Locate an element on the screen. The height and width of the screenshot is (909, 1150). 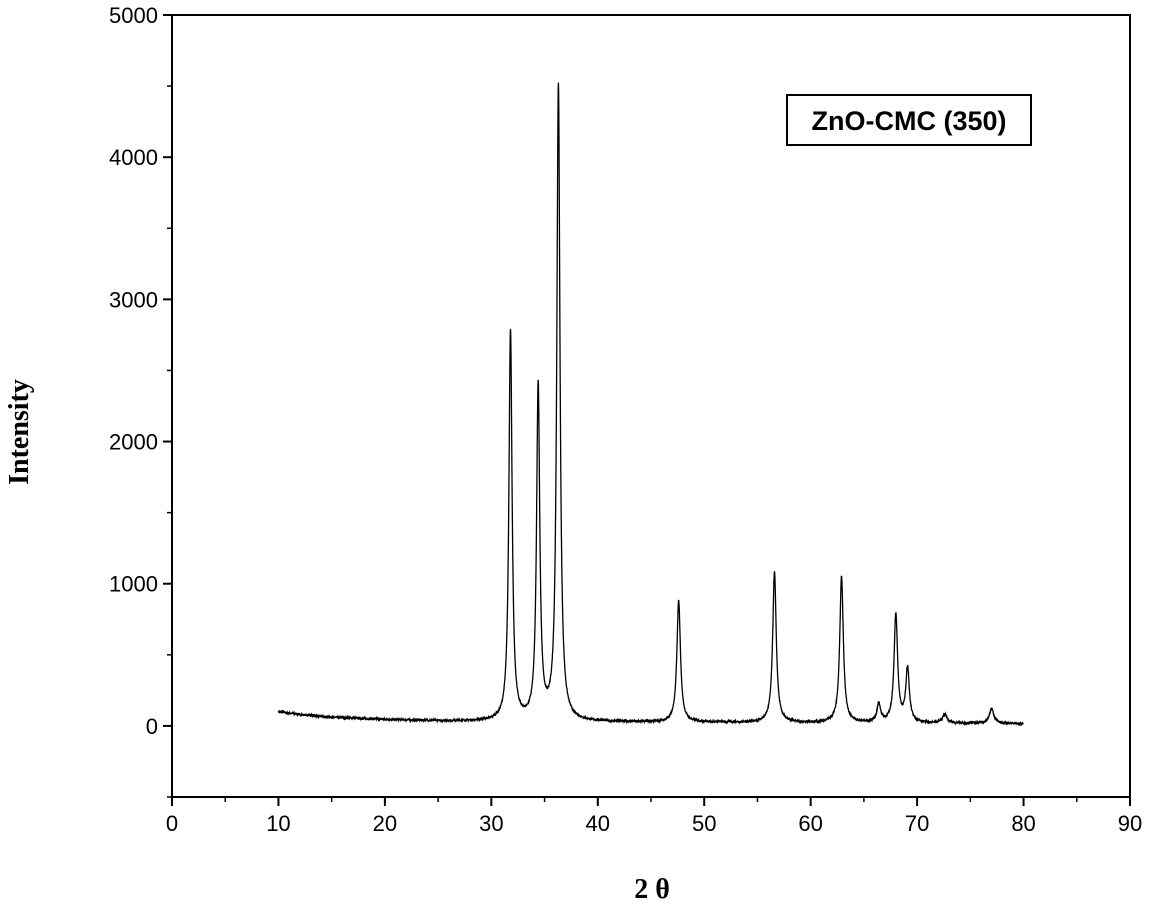
x-tick-label: 70 is located at coordinates (917, 823).